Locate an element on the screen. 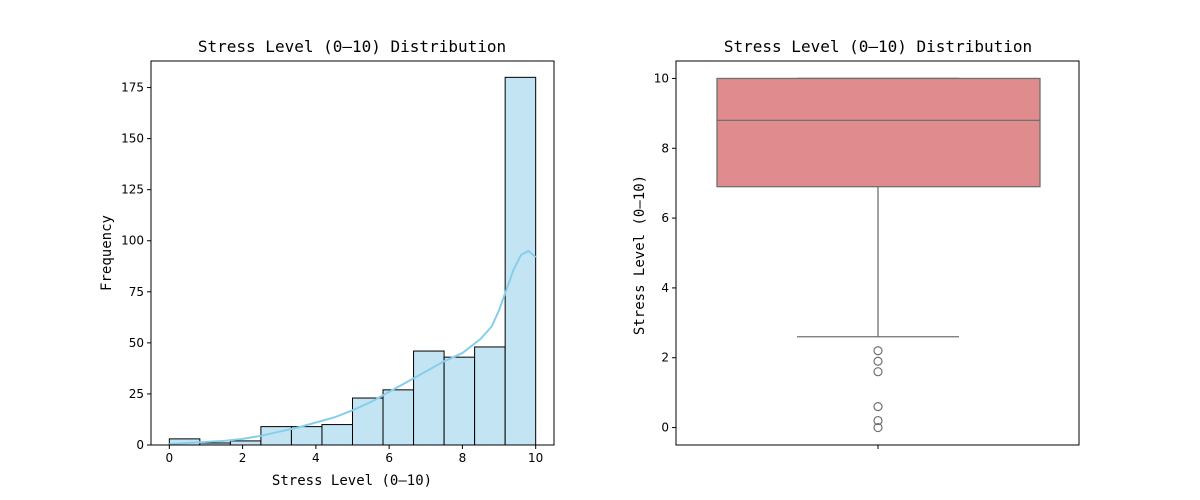  kde-line is located at coordinates (353, 347).